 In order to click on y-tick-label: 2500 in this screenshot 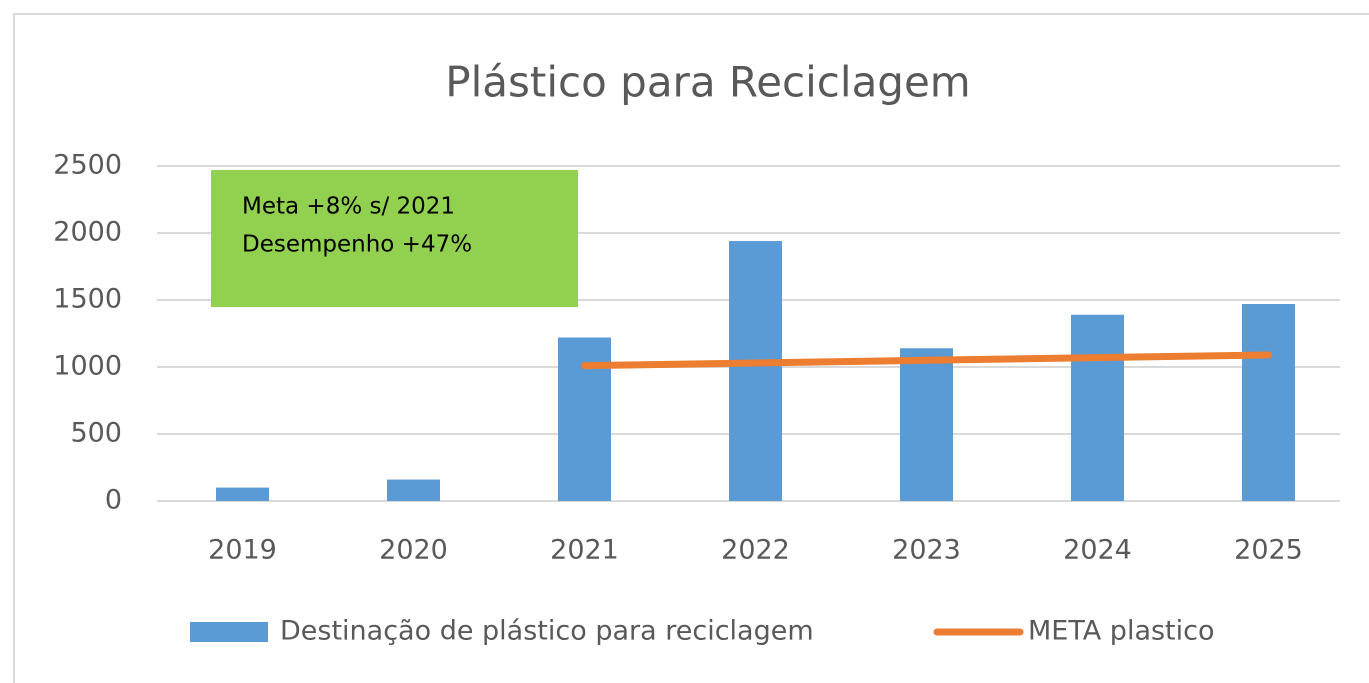, I will do `click(87, 165)`.